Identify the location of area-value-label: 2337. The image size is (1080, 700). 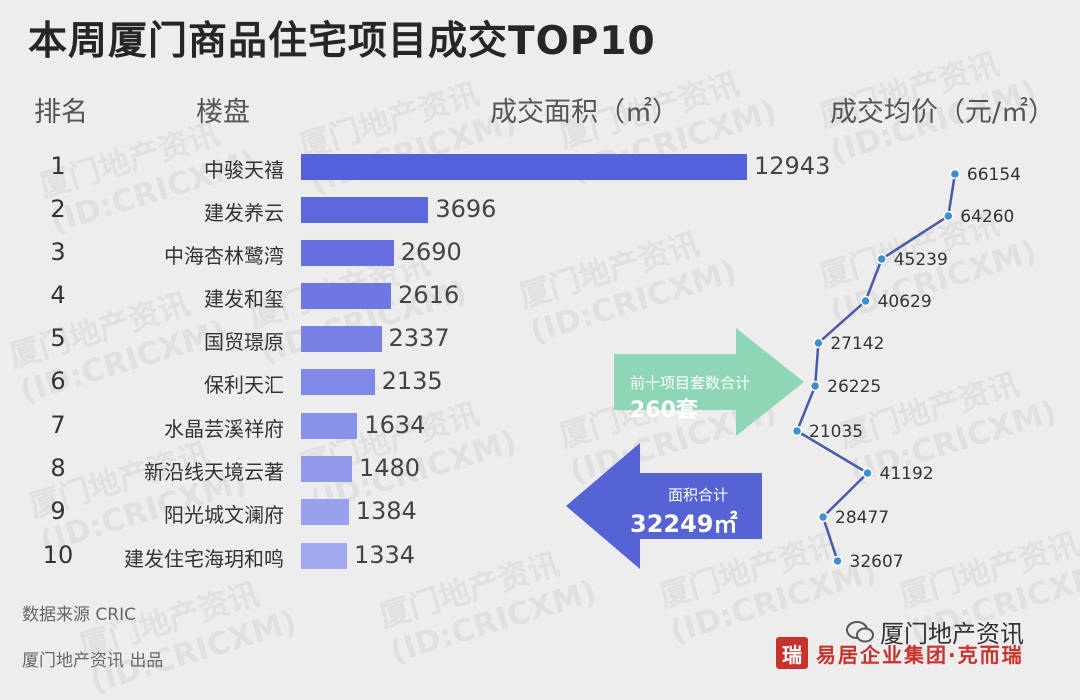
(419, 338).